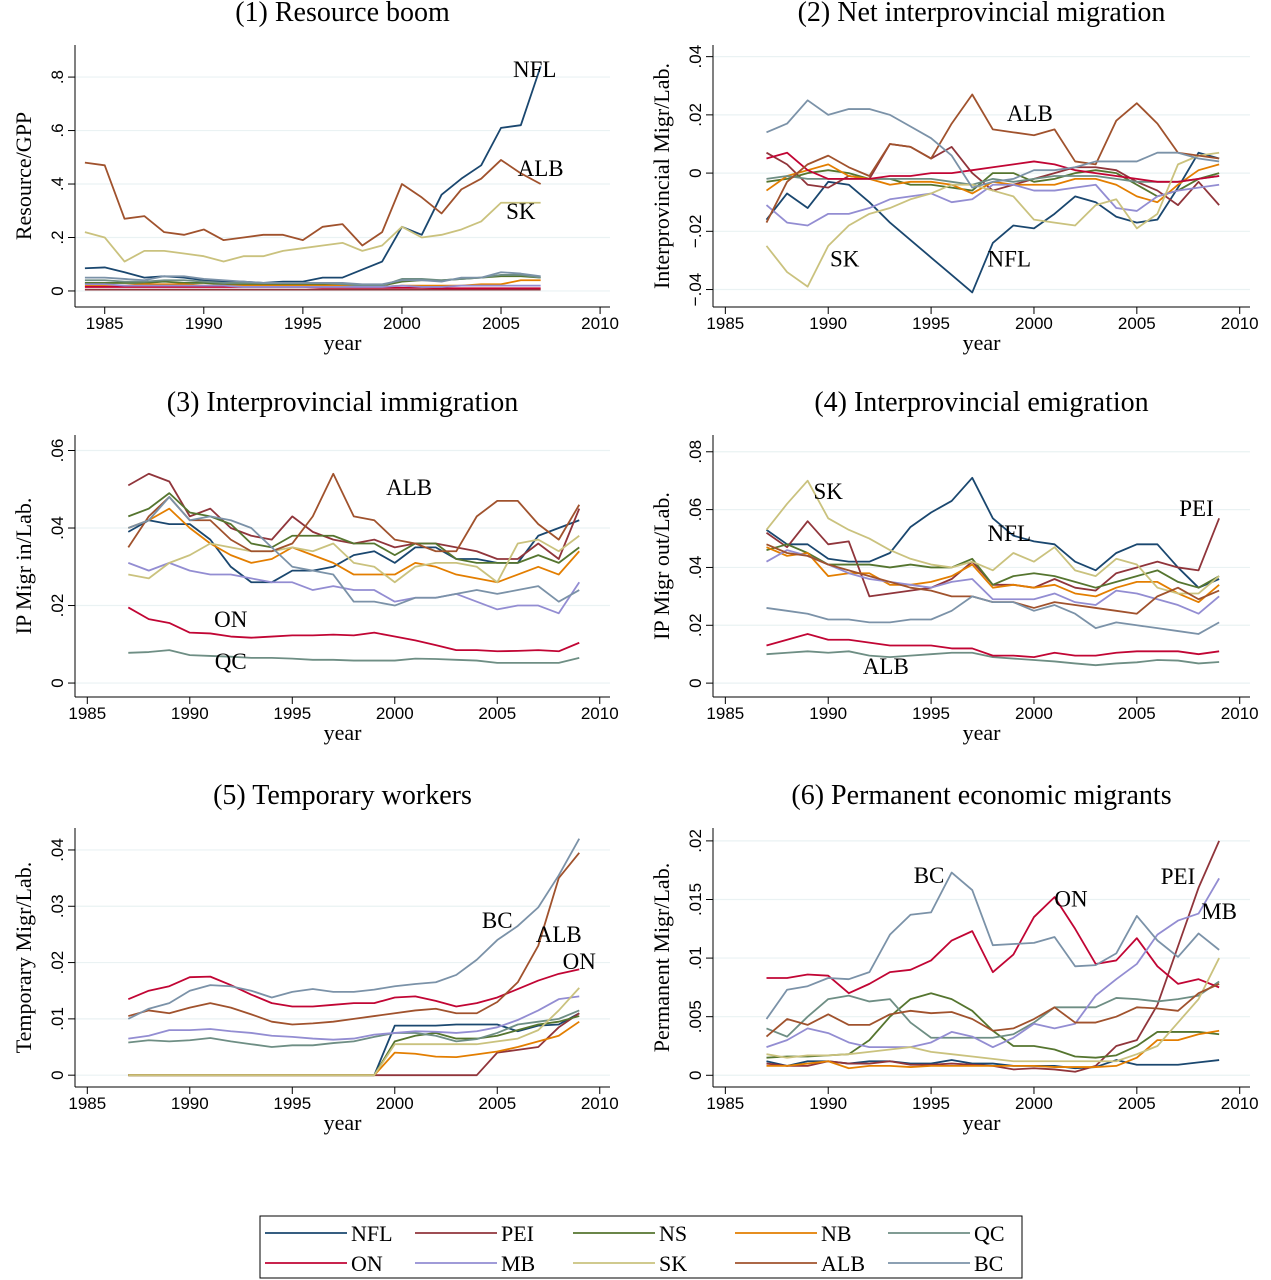 The image size is (1271, 1280). What do you see at coordinates (843, 1263) in the screenshot?
I see `legend-label: ALB` at bounding box center [843, 1263].